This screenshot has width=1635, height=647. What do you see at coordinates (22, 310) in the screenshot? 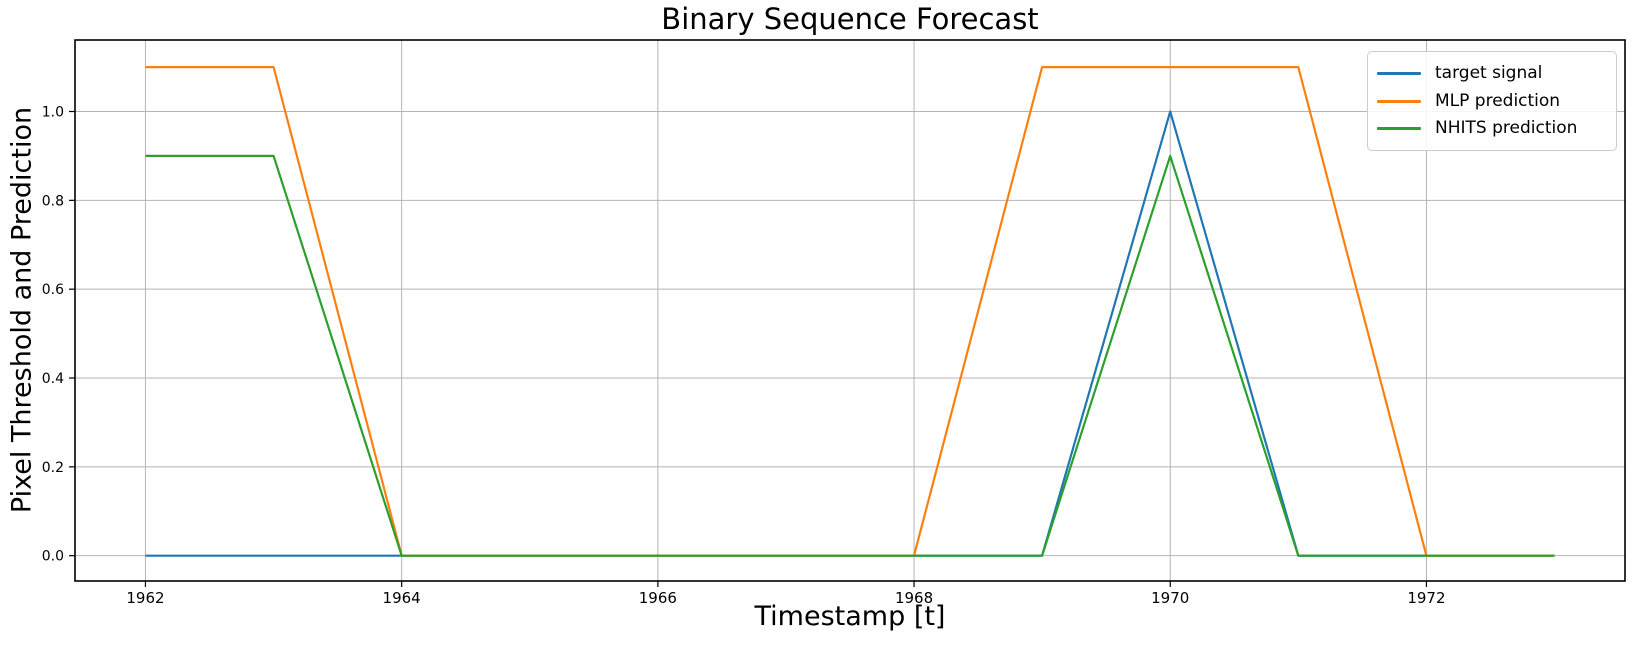
I see `y-axis-label: Pixel Threshold and Prediction` at bounding box center [22, 310].